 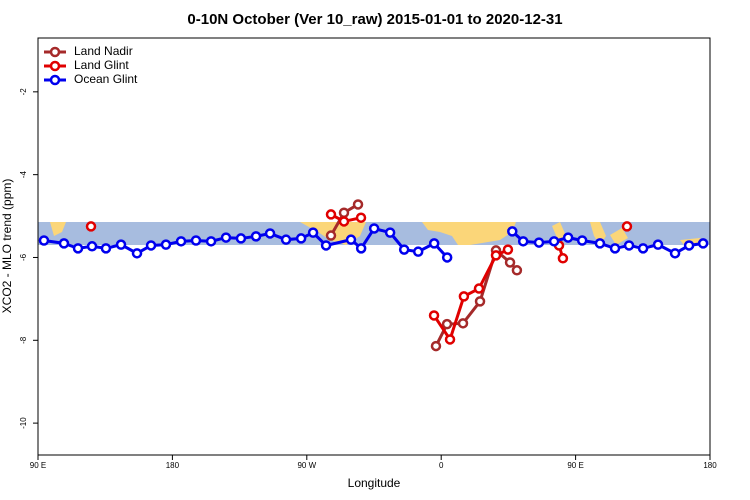 I want to click on x-tick-label: 90 W, so click(x=306, y=465).